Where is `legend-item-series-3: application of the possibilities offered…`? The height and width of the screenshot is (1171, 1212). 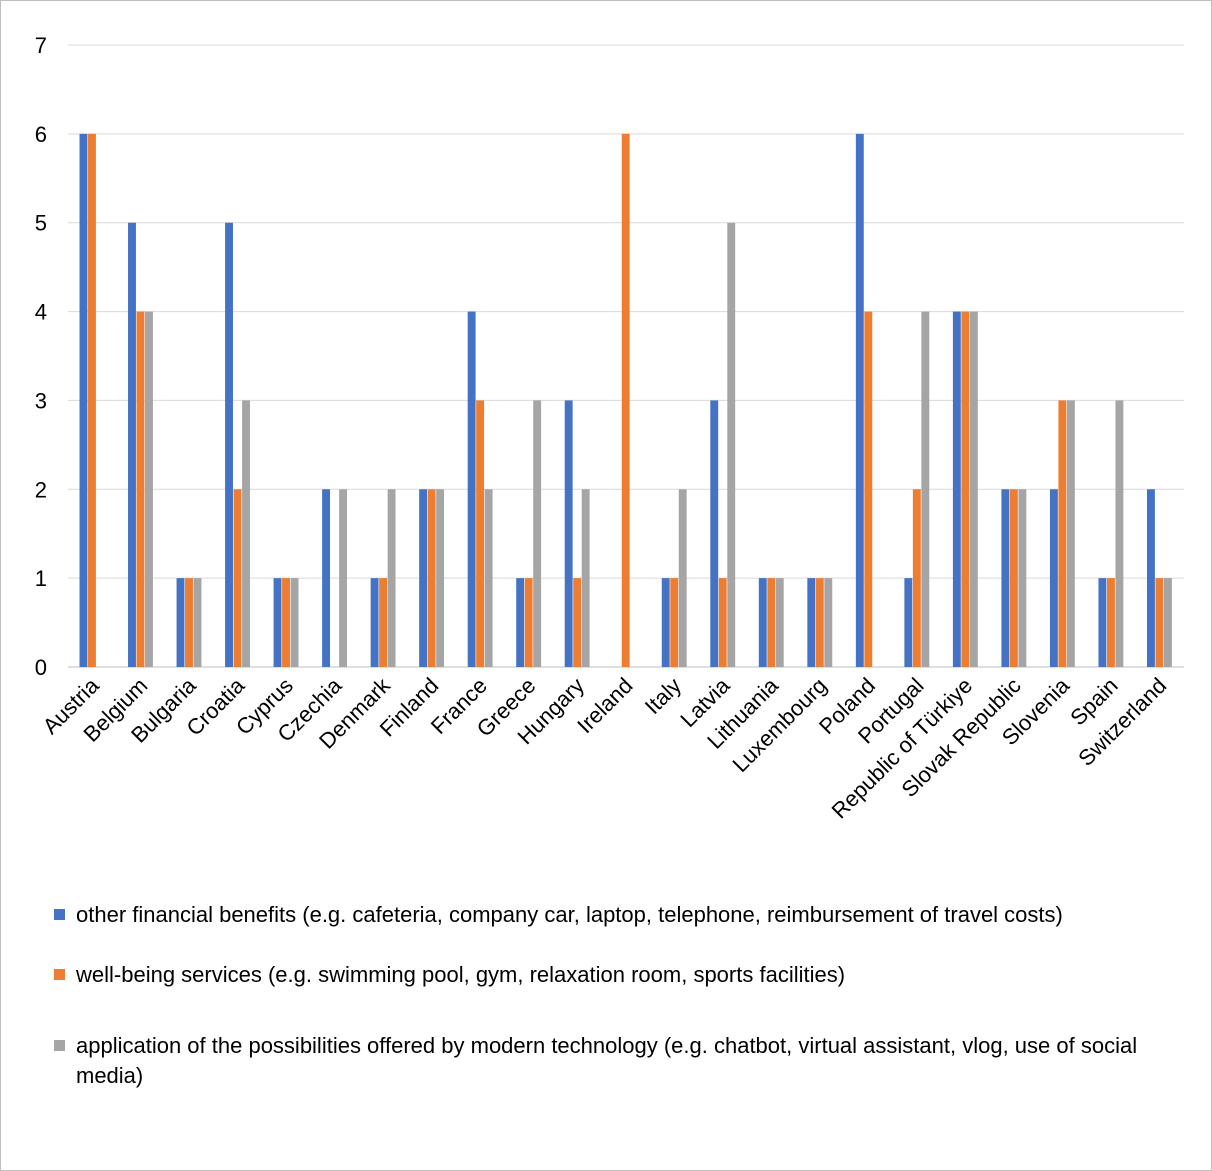 legend-item-series-3: application of the possibilities offered… is located at coordinates (629, 1061).